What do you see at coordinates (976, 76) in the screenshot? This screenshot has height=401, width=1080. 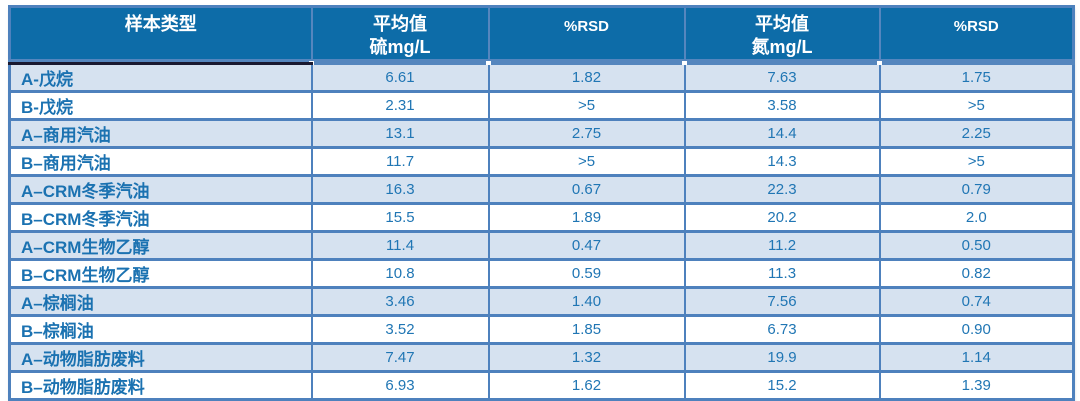 I see `nitrogen-rsd-cell: 1.75` at bounding box center [976, 76].